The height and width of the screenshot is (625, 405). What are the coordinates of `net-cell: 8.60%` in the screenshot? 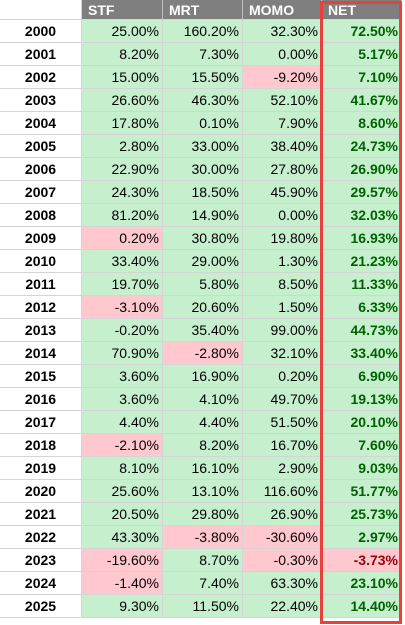 It's located at (362, 123).